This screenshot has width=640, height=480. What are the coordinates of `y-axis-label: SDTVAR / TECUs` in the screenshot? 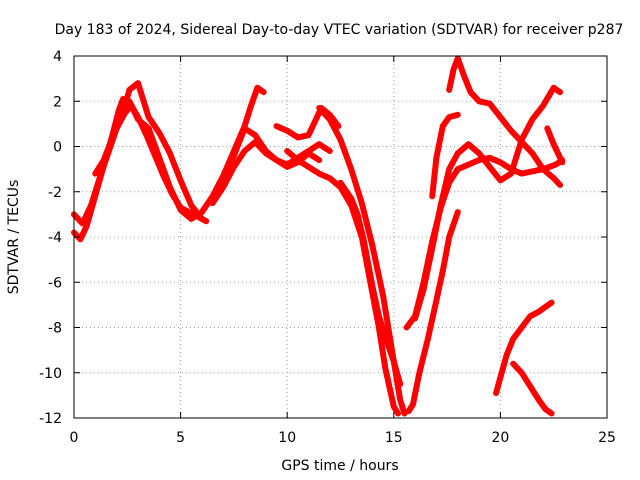 It's located at (14, 237).